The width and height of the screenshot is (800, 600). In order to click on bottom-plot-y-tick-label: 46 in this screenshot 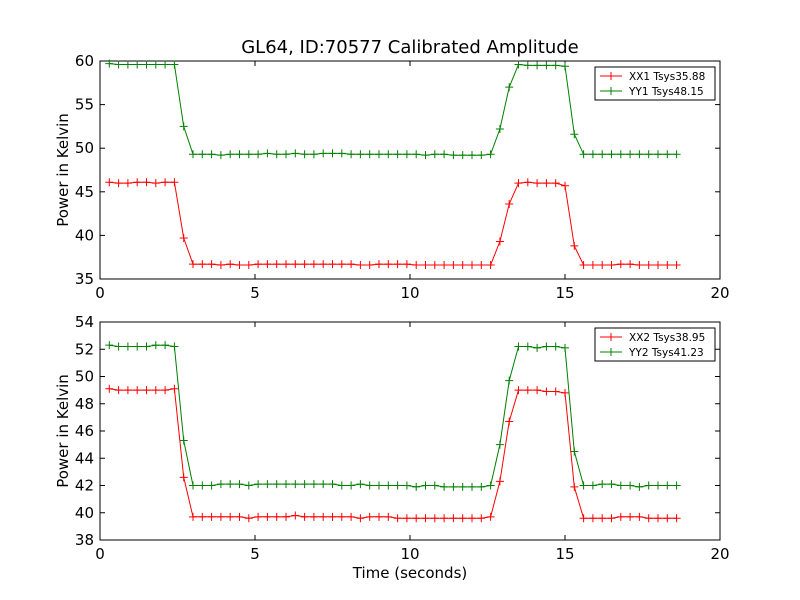, I will do `click(84, 431)`.